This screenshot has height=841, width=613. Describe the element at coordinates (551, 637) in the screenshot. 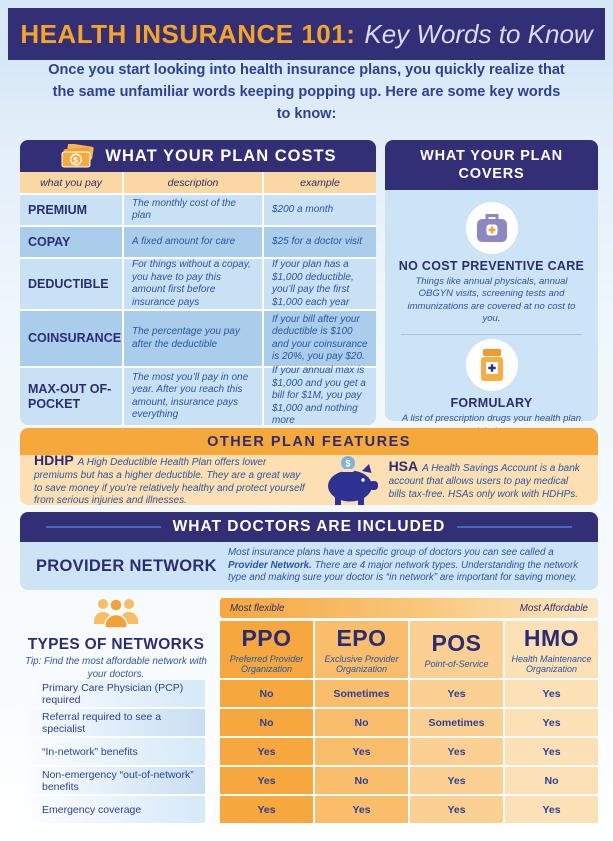

I see `network-abbr: HMO` at that location.